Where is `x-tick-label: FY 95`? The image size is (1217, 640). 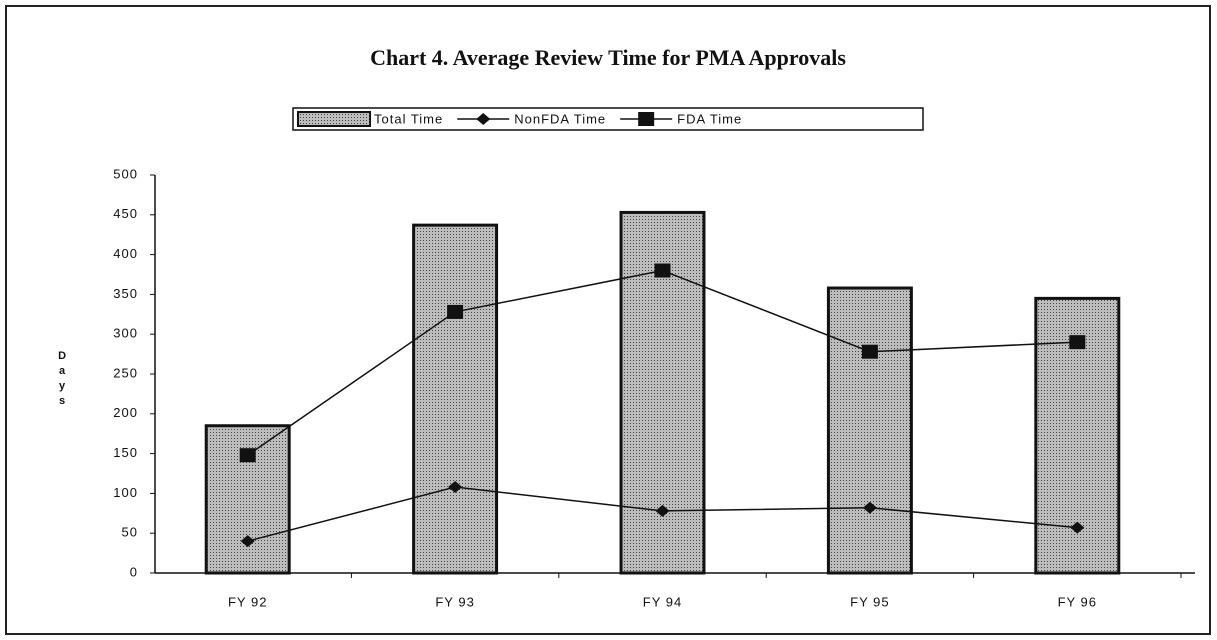
x-tick-label: FY 95 is located at coordinates (869, 601).